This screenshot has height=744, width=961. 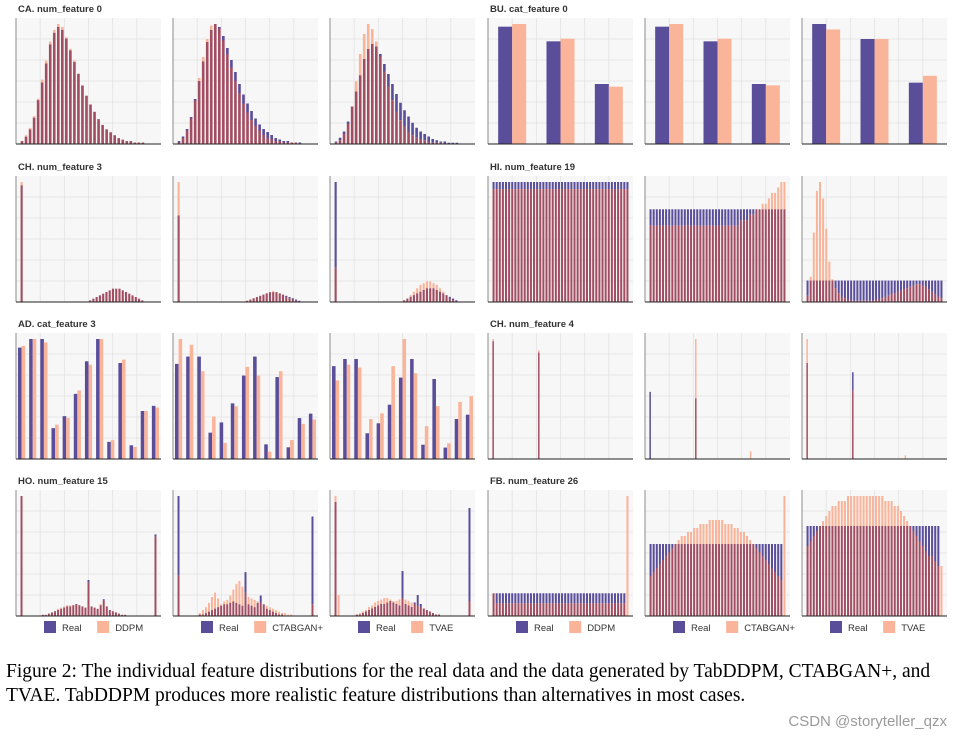 What do you see at coordinates (717, 389) in the screenshot?
I see `chart-block: CH. num_feature 4` at bounding box center [717, 389].